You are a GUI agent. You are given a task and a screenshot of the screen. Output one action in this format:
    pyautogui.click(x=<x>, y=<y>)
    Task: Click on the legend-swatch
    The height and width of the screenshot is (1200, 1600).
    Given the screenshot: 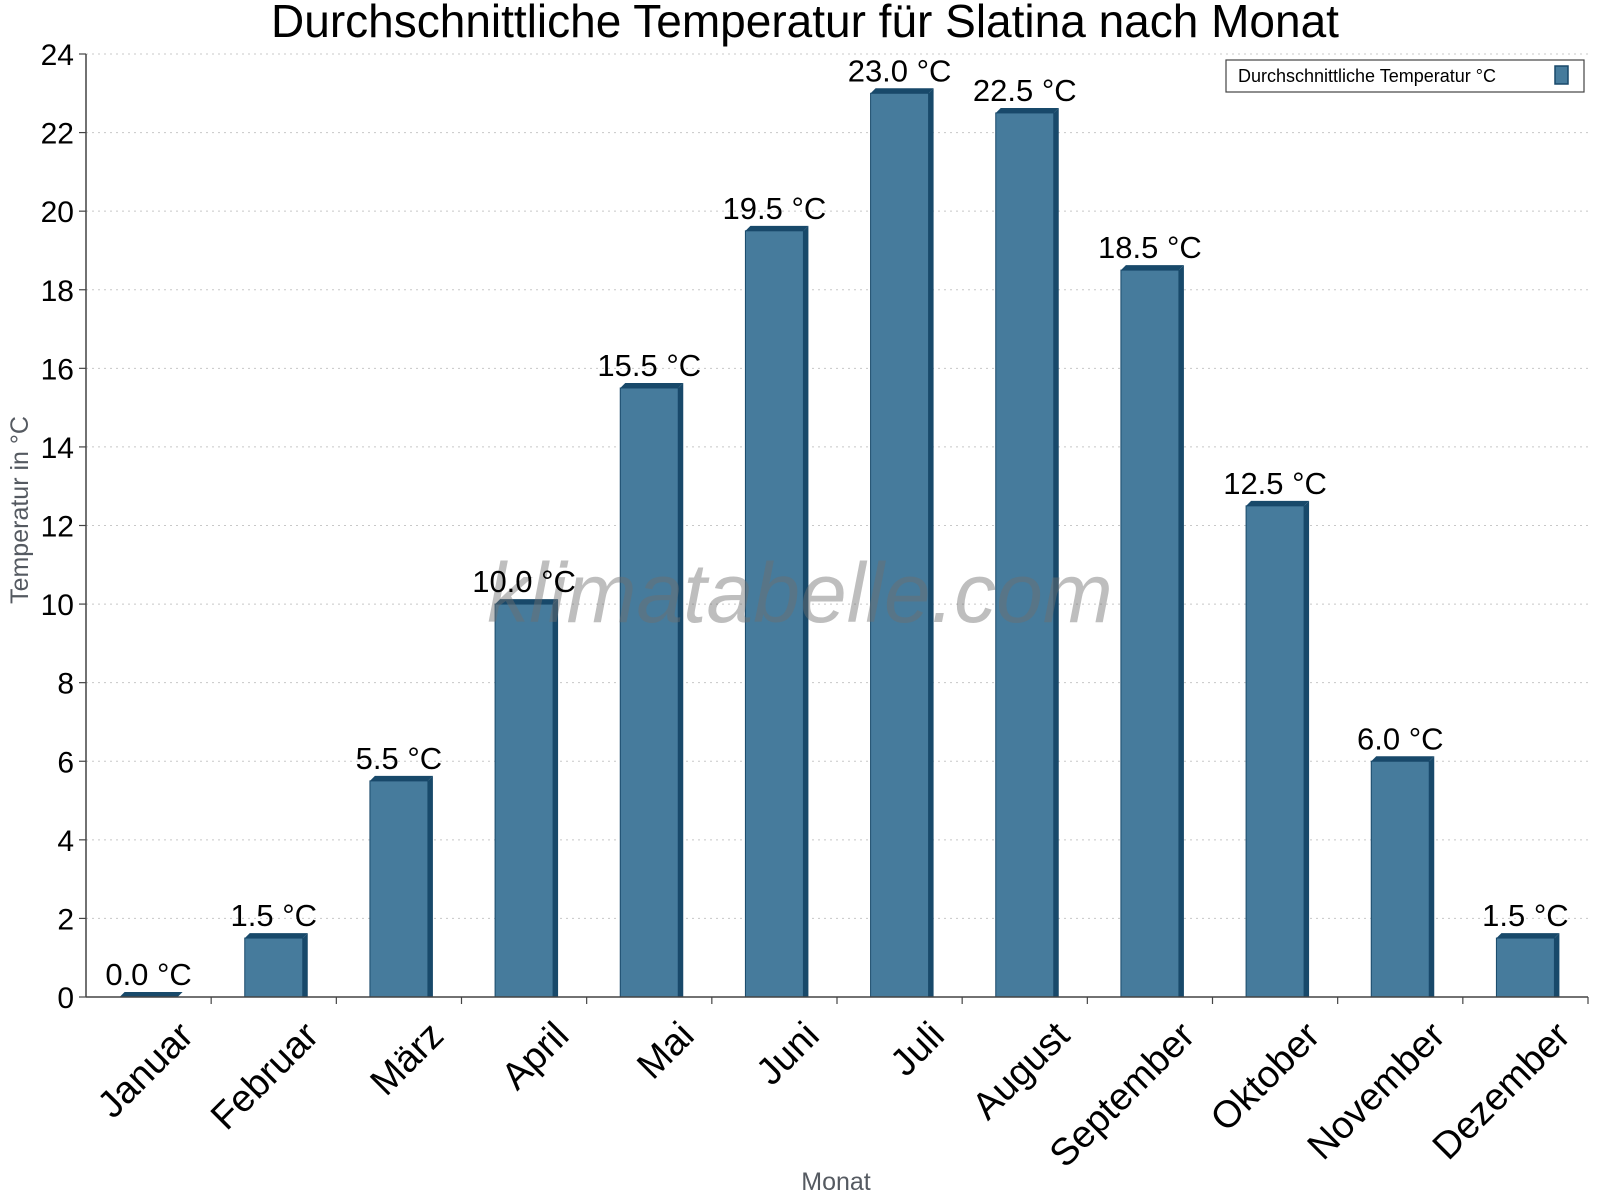 What is the action you would take?
    pyautogui.click(x=1561, y=75)
    